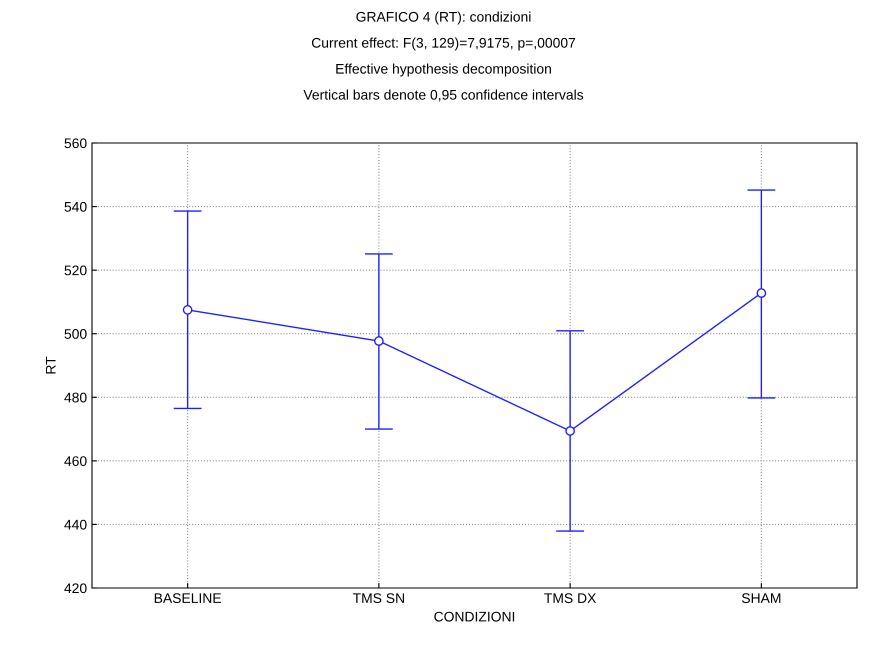  What do you see at coordinates (75, 588) in the screenshot?
I see `y-tick-label: 420` at bounding box center [75, 588].